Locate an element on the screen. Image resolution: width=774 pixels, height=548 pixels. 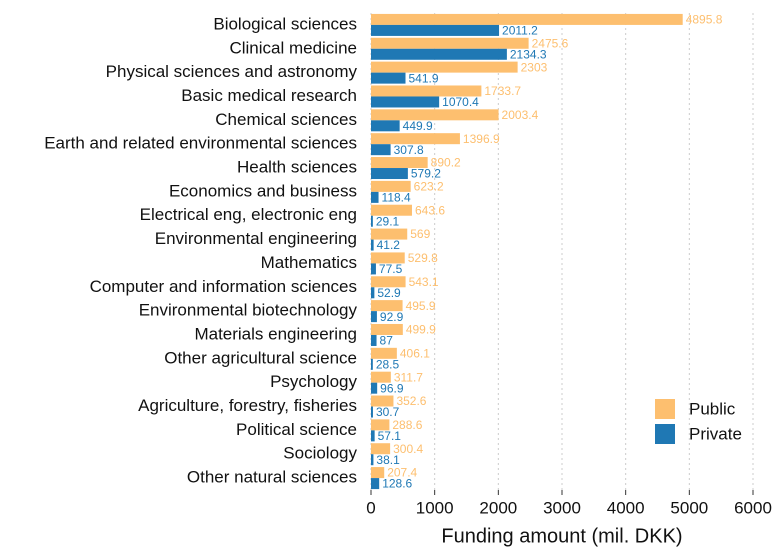
value-label: 96.9 is located at coordinates (392, 388).